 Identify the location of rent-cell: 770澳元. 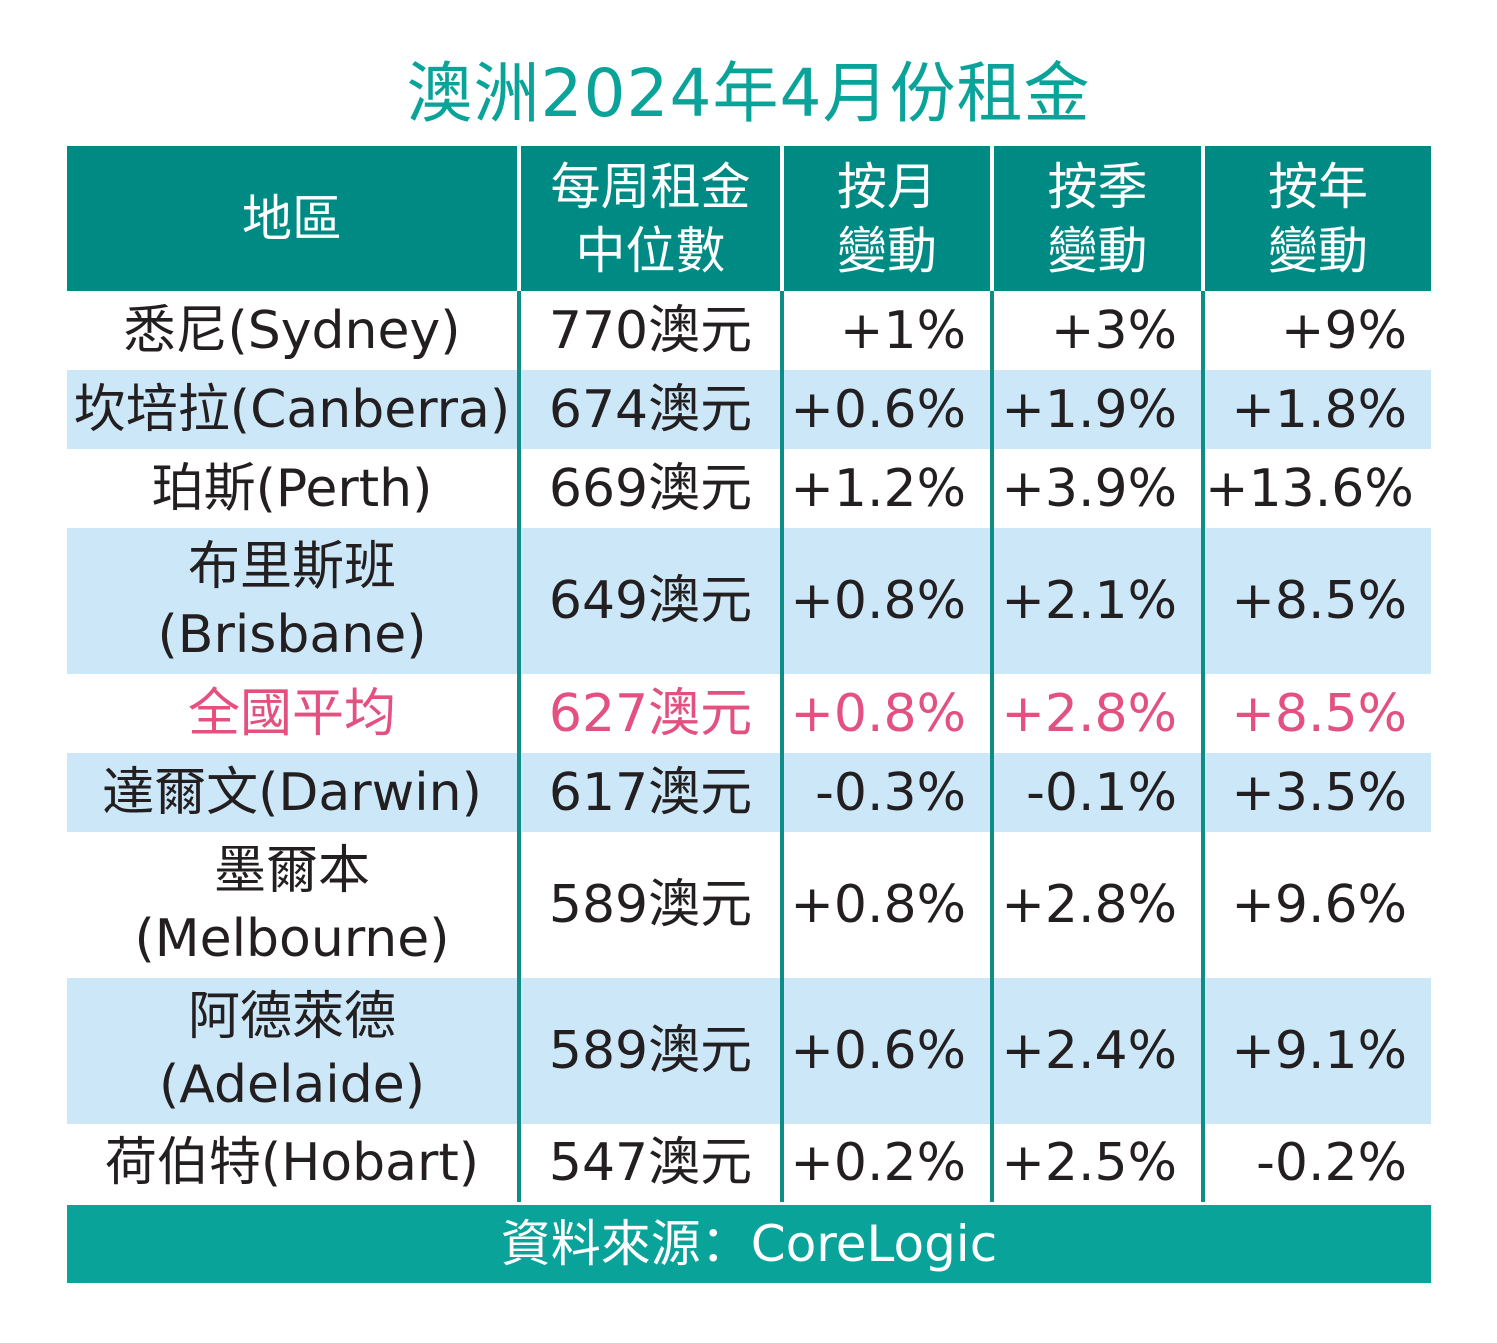
(649, 330).